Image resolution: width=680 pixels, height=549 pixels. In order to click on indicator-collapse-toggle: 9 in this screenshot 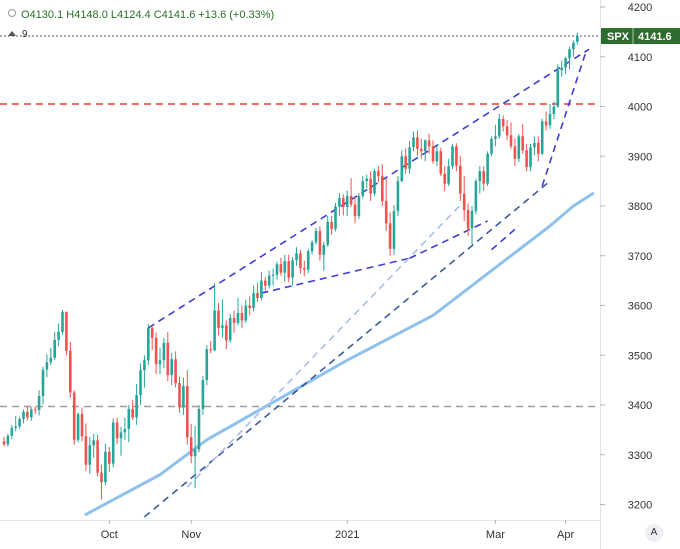, I will do `click(18, 34)`.